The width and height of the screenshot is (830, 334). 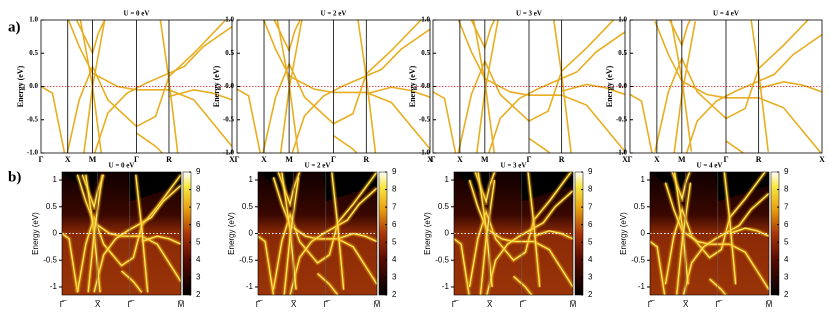 What do you see at coordinates (366, 159) in the screenshot?
I see `k-label: R` at bounding box center [366, 159].